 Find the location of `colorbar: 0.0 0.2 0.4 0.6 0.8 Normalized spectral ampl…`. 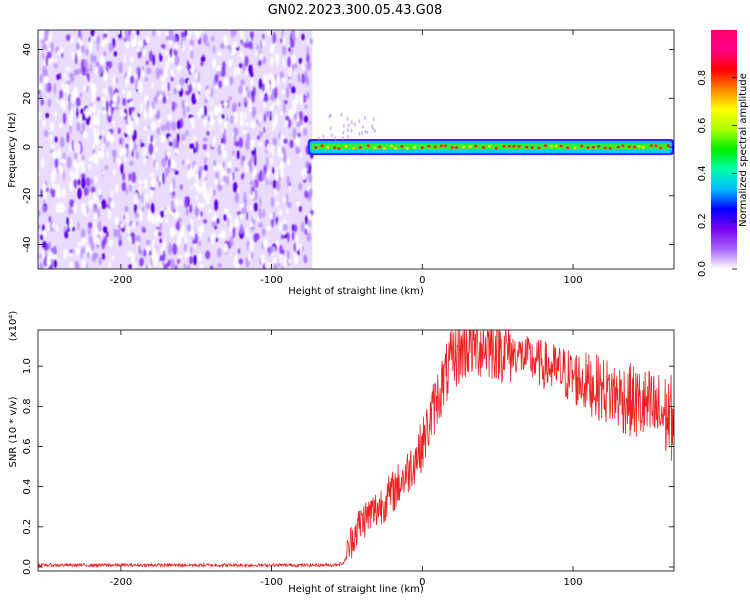

colorbar: 0.0 0.2 0.4 0.6 0.8 Normalized spectral ampl… is located at coordinates (723, 153).